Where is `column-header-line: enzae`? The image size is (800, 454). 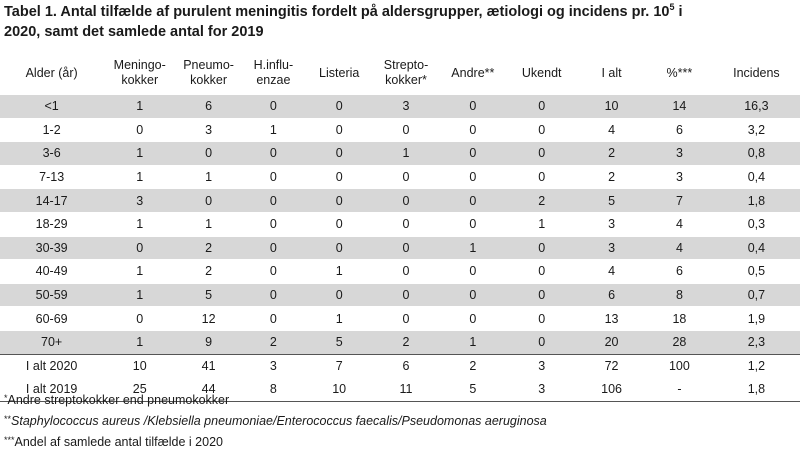 column-header-line: enzae is located at coordinates (273, 80).